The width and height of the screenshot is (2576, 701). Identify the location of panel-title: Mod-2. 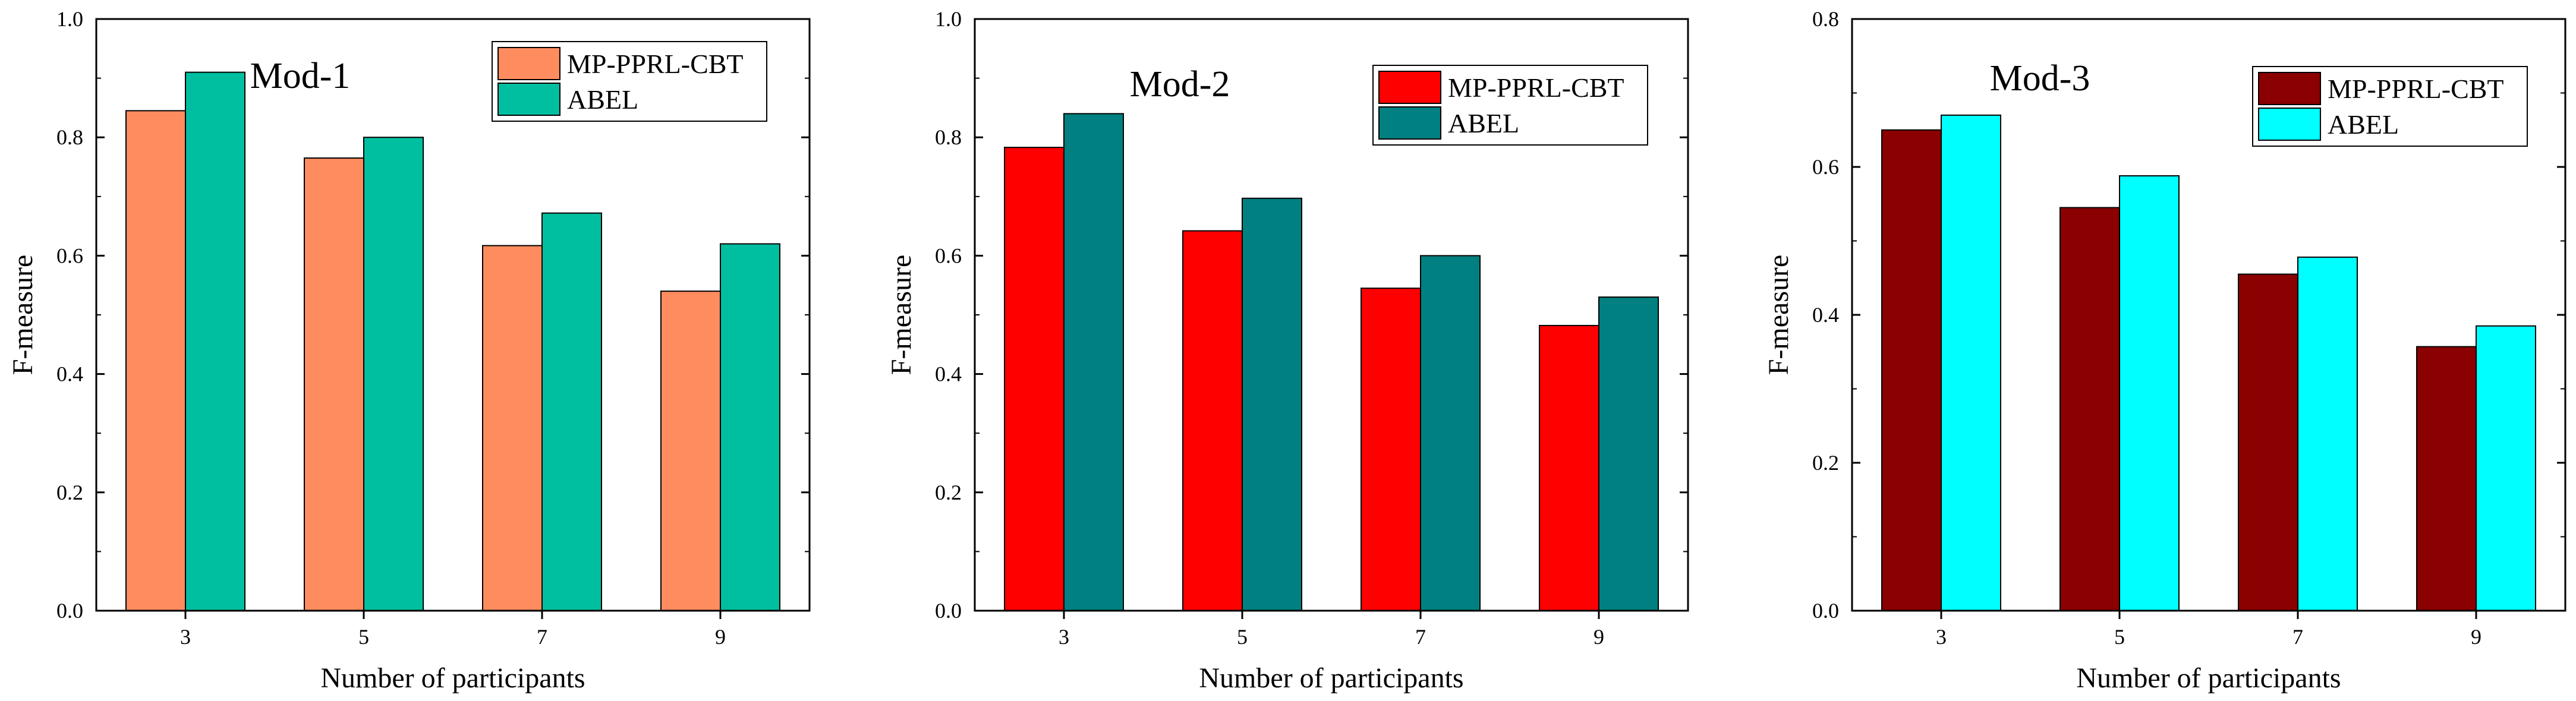
(1180, 84).